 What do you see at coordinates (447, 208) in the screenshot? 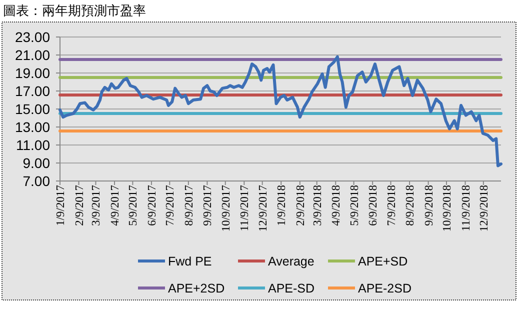
I see `x-tick-label: 10/9/2018` at bounding box center [447, 208].